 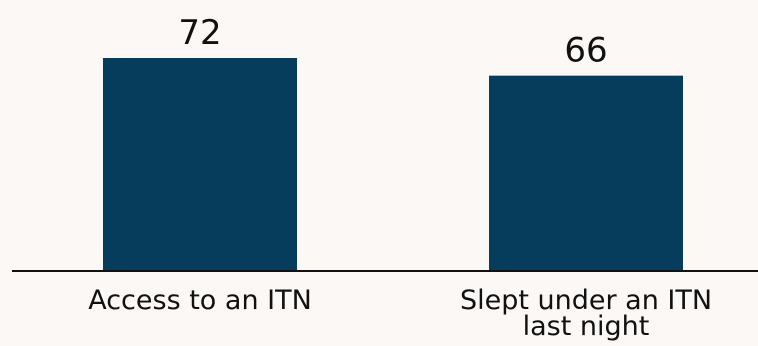 I want to click on data-label-1: 72, so click(x=199, y=33).